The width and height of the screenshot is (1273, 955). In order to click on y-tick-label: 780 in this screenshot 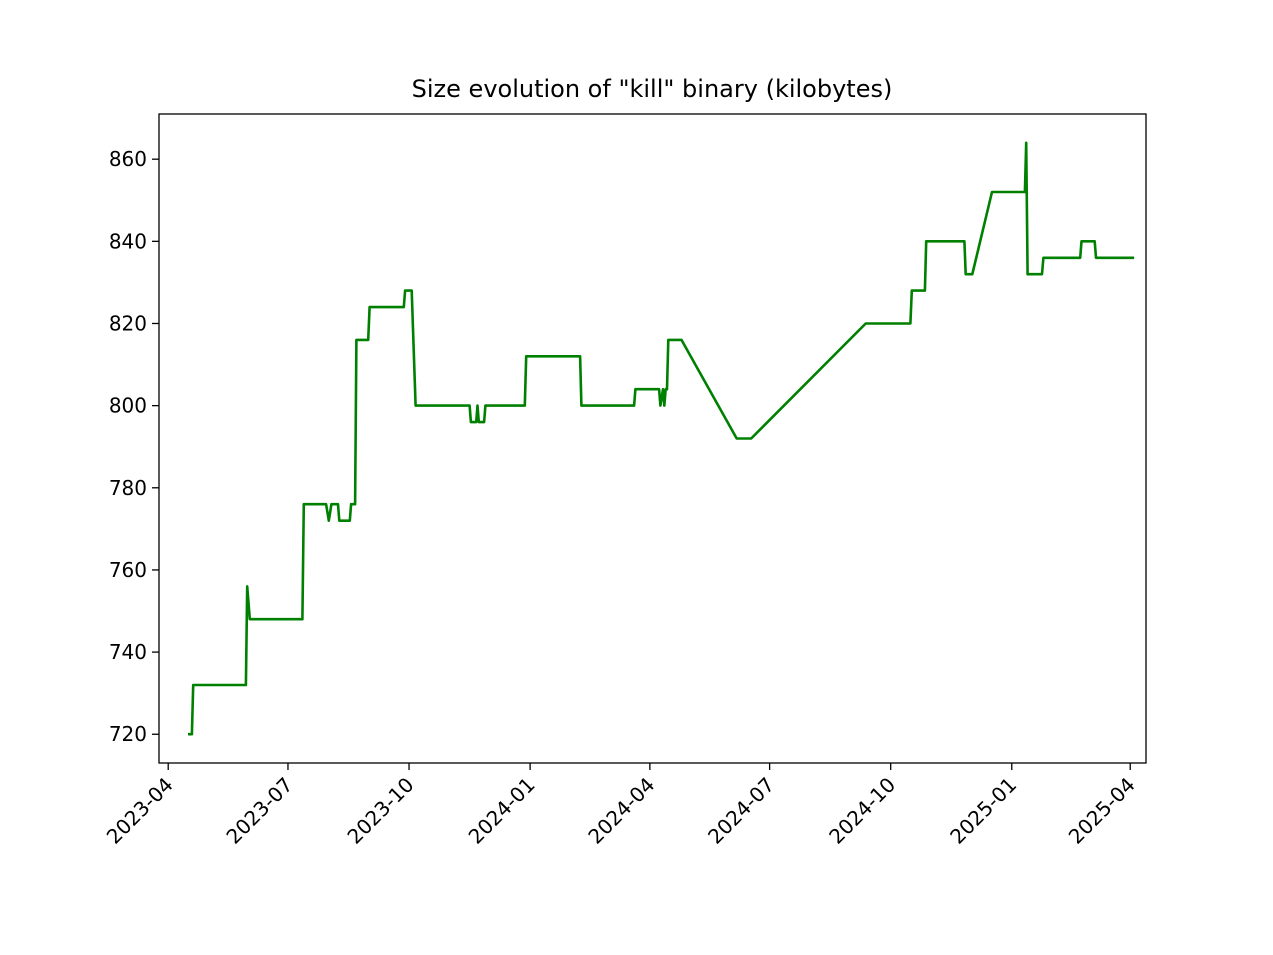, I will do `click(128, 488)`.